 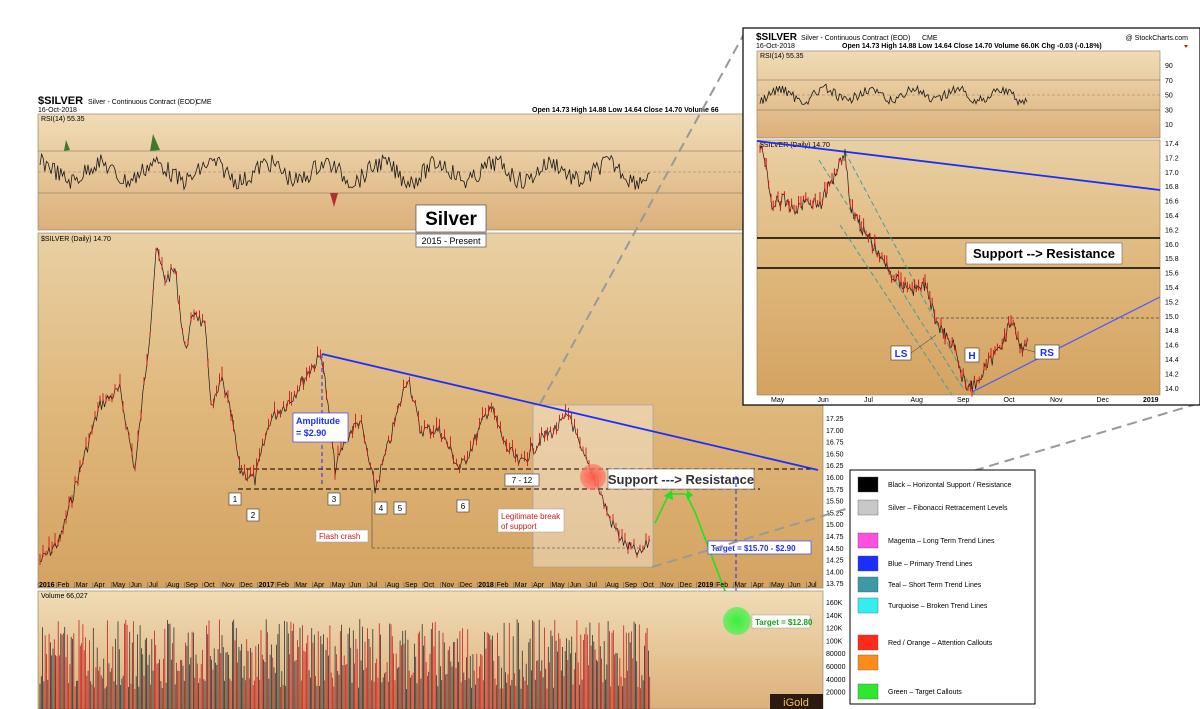 I want to click on inset-x-tick: May, so click(x=778, y=400).